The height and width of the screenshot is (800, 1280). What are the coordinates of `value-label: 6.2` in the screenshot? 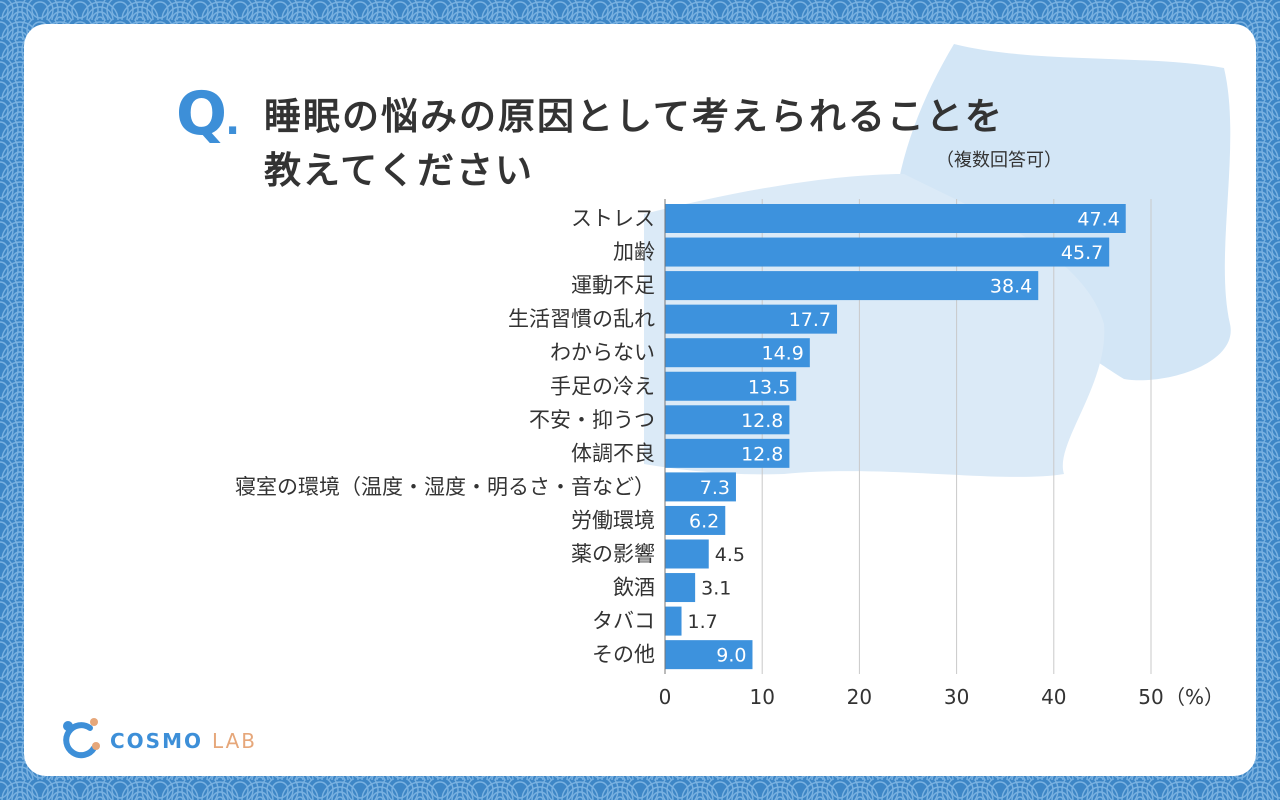 It's located at (704, 521).